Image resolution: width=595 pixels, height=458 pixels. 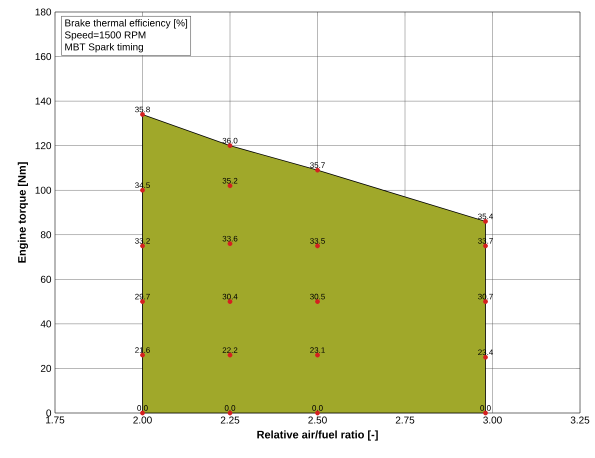 I want to click on annotation: MBT Spark timing, so click(x=104, y=47).